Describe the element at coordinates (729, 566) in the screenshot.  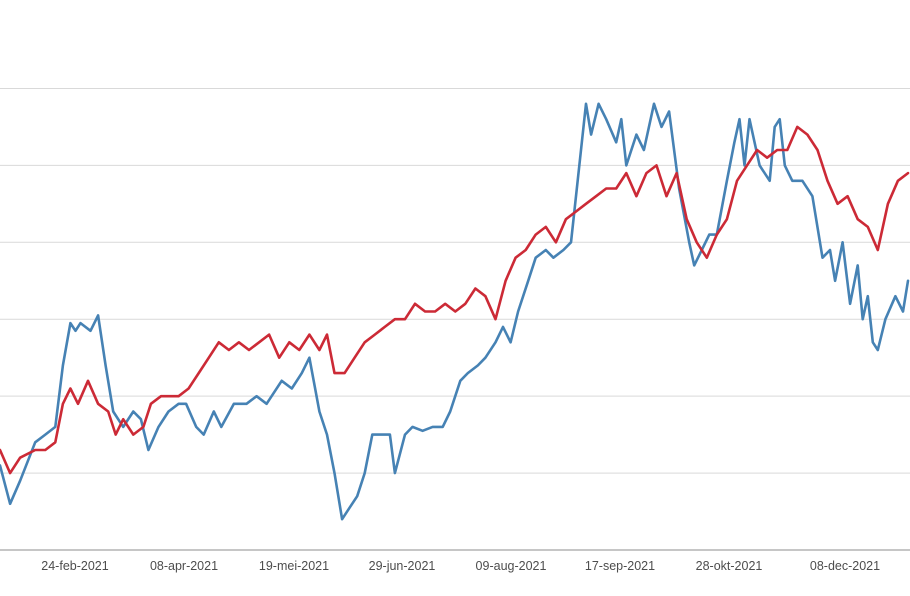
I see `x-tick-label: 28-okt-2021` at that location.